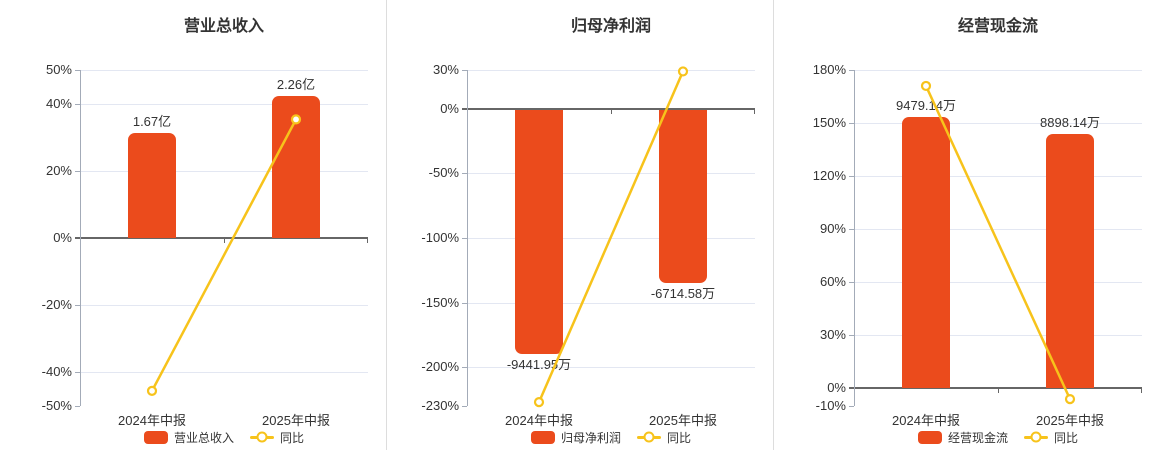 The width and height of the screenshot is (1160, 450). What do you see at coordinates (590, 437) in the screenshot?
I see `bar-series-label: 归母净利润` at bounding box center [590, 437].